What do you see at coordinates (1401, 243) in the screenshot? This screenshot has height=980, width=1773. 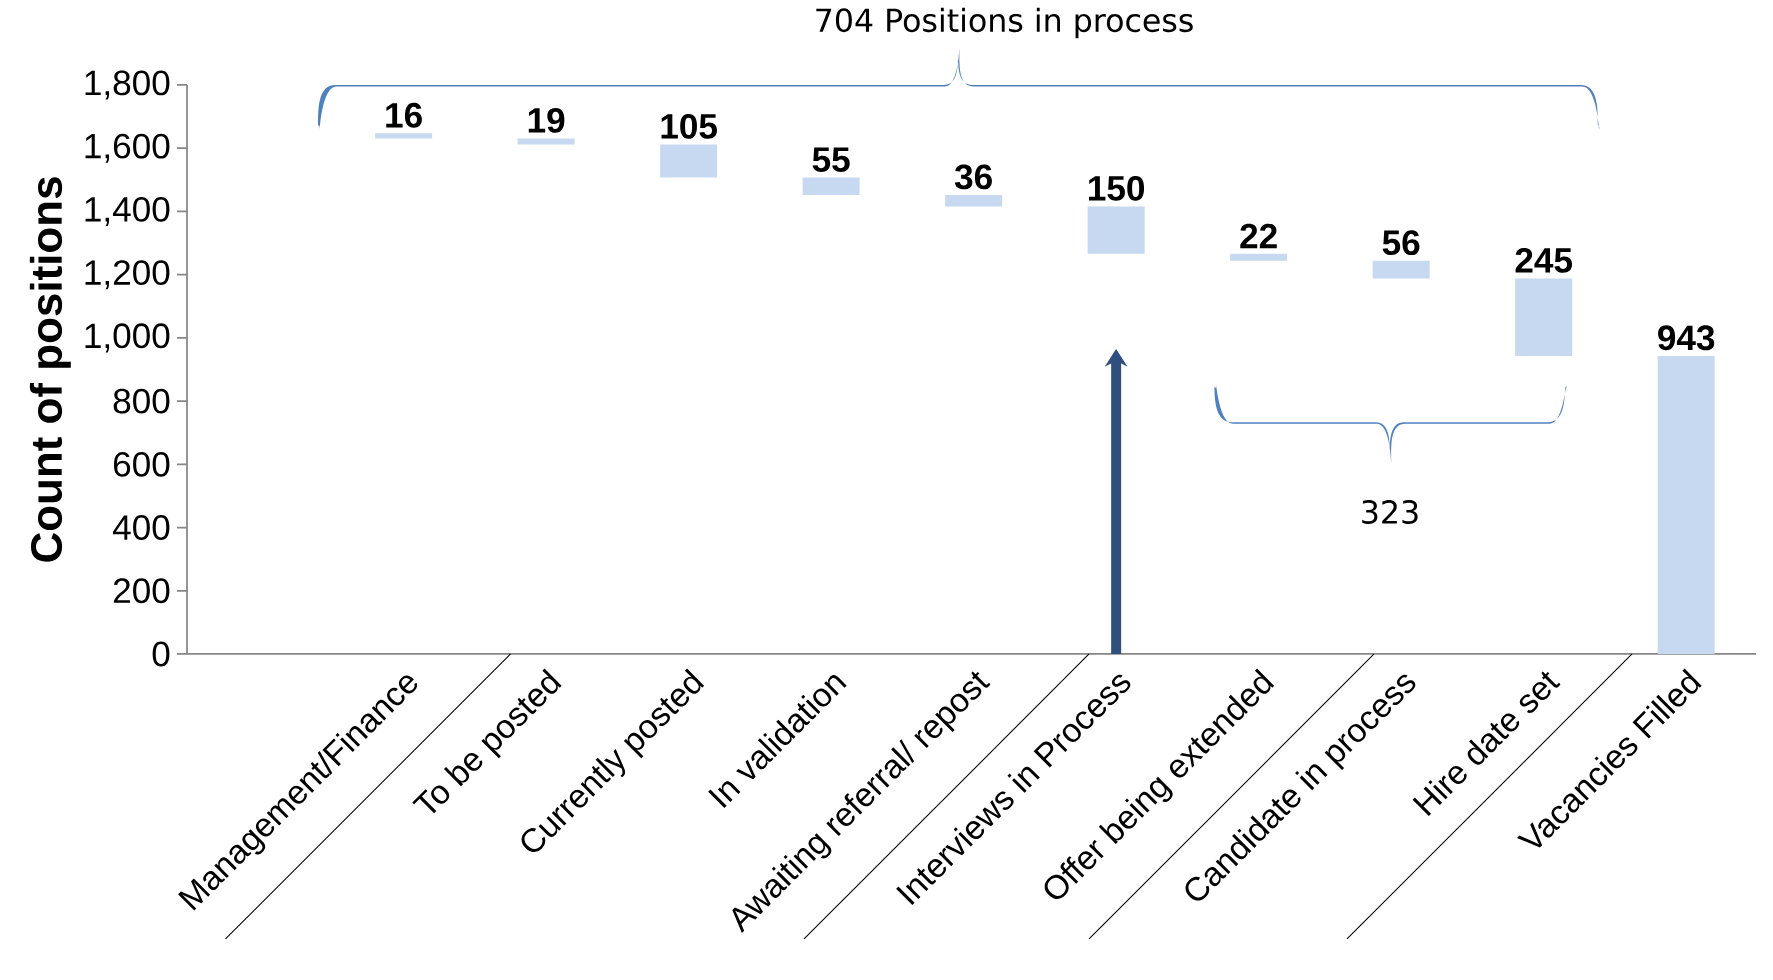 I see `data-label: 56` at bounding box center [1401, 243].